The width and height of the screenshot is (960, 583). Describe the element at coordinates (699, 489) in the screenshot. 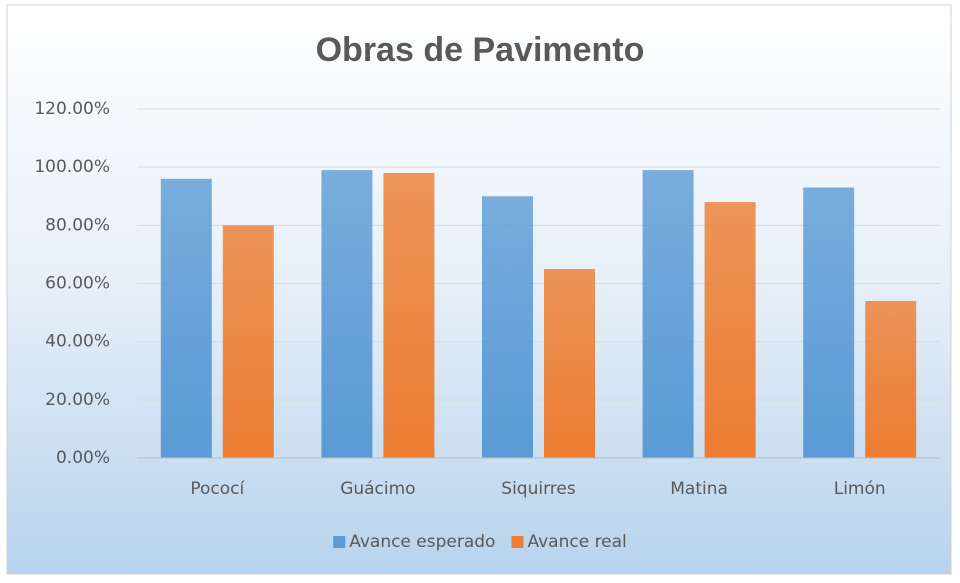

I see `x-tick-label: Matina` at that location.